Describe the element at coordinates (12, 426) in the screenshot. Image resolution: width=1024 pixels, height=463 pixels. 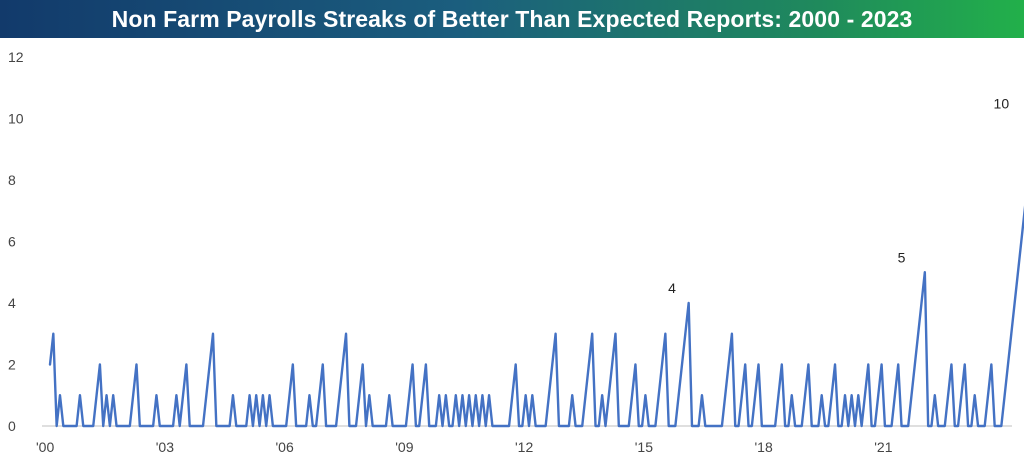
I see `y-tick-label: 0` at that location.